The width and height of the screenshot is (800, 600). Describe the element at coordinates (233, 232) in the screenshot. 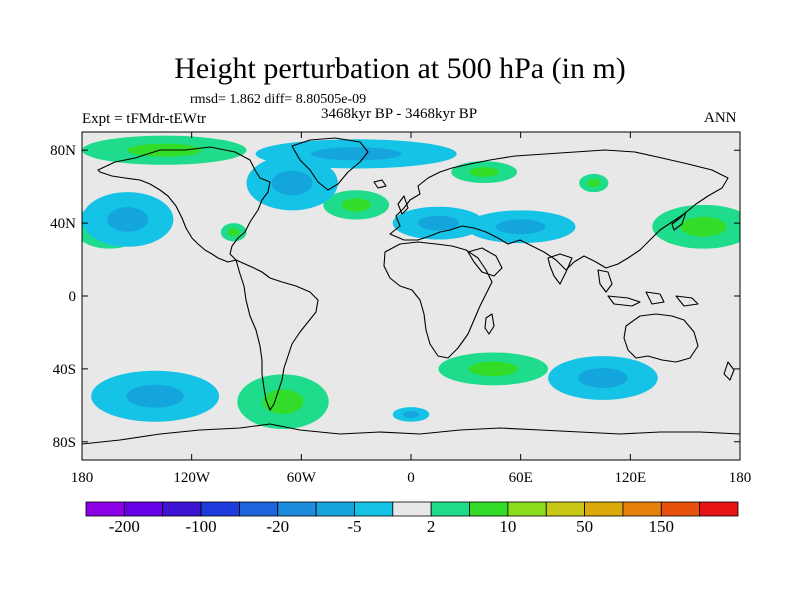

I see `eastern-us-positive-core` at that location.